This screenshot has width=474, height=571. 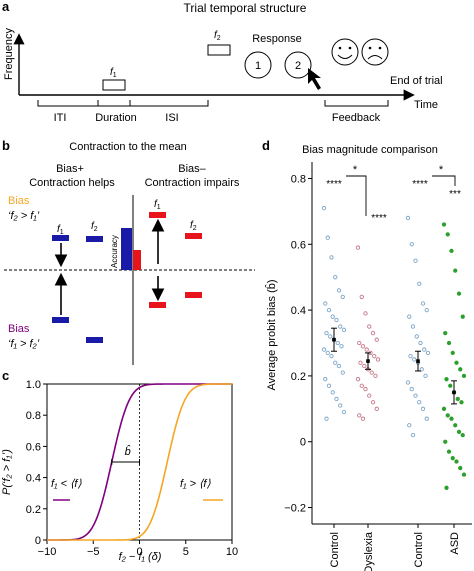 What do you see at coordinates (192, 169) in the screenshot?
I see `bias-minus-heading: Bias–` at bounding box center [192, 169].